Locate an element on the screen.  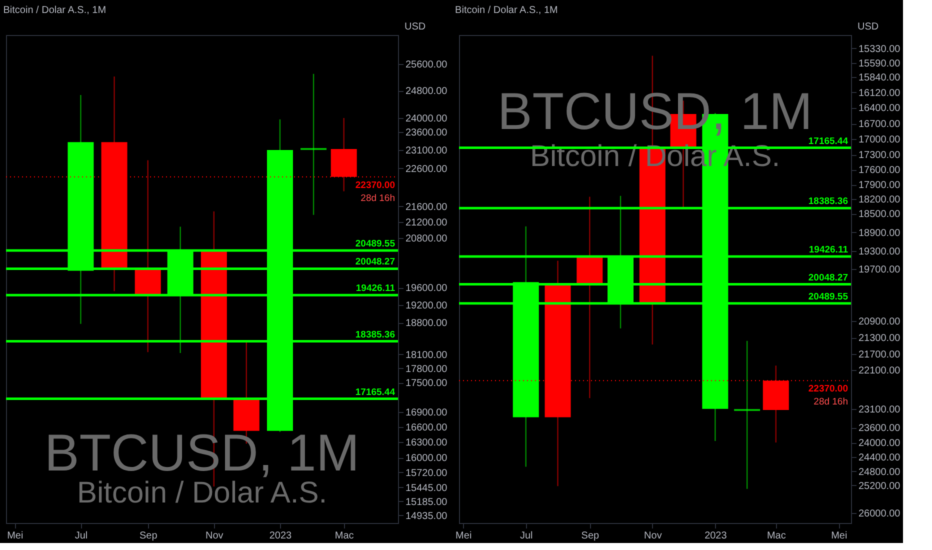
y-tick-label: 18500.00 is located at coordinates (879, 214).